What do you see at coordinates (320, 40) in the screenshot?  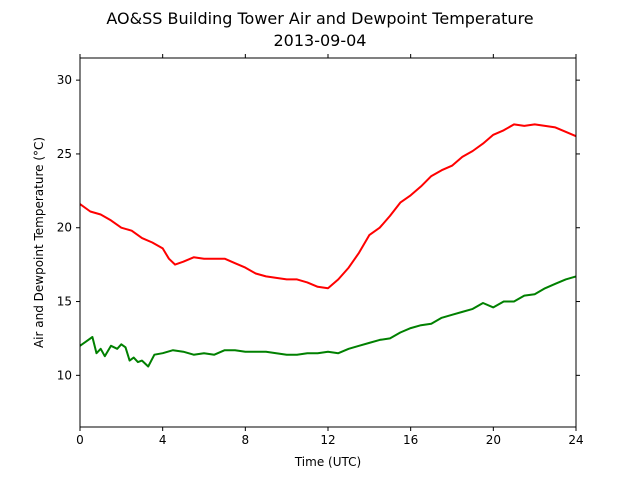 I see `chart-subtitle: 2013-09-04` at bounding box center [320, 40].